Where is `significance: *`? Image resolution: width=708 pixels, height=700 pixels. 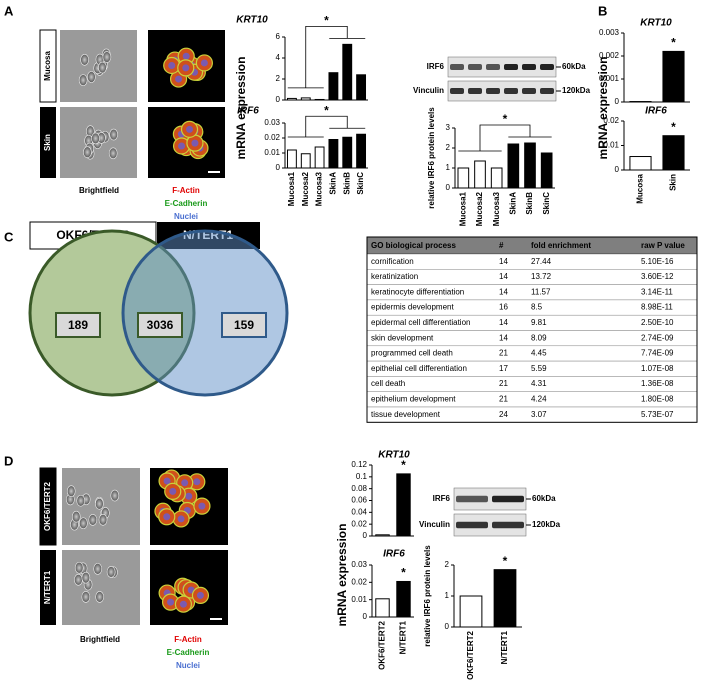
significance: * is located at coordinates (403, 573).